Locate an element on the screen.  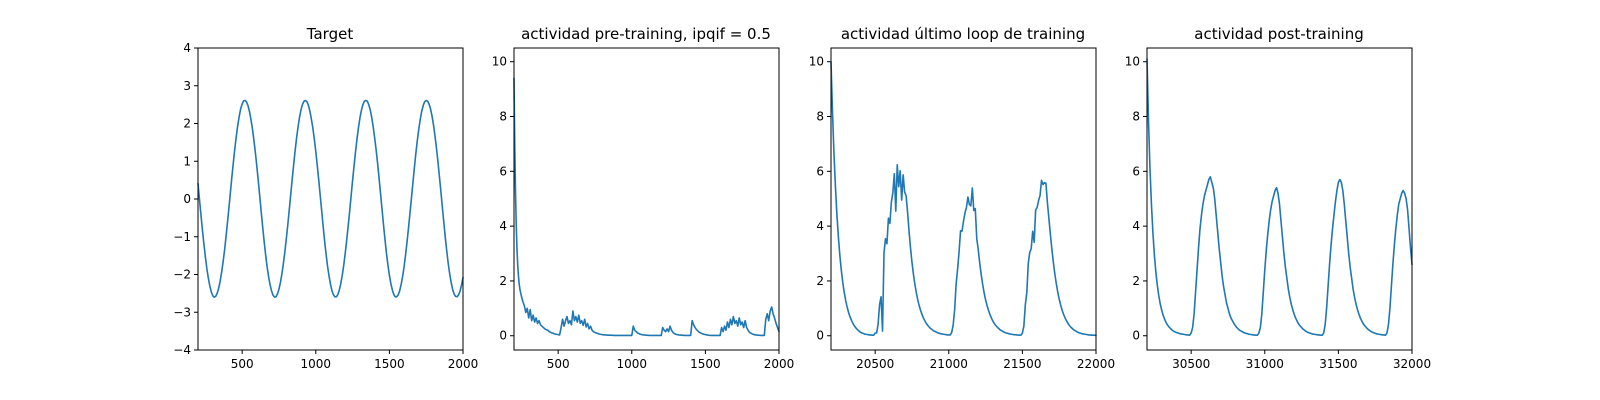
subplot-title: actividad post-training is located at coordinates (1278, 34).